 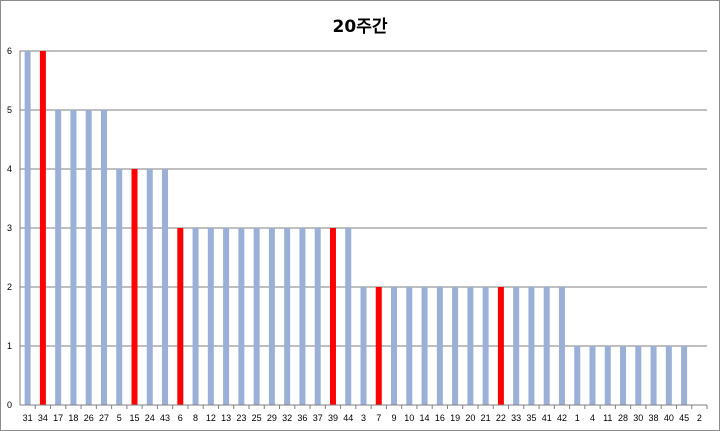 I want to click on y-tick-label: 1, so click(x=9, y=346).